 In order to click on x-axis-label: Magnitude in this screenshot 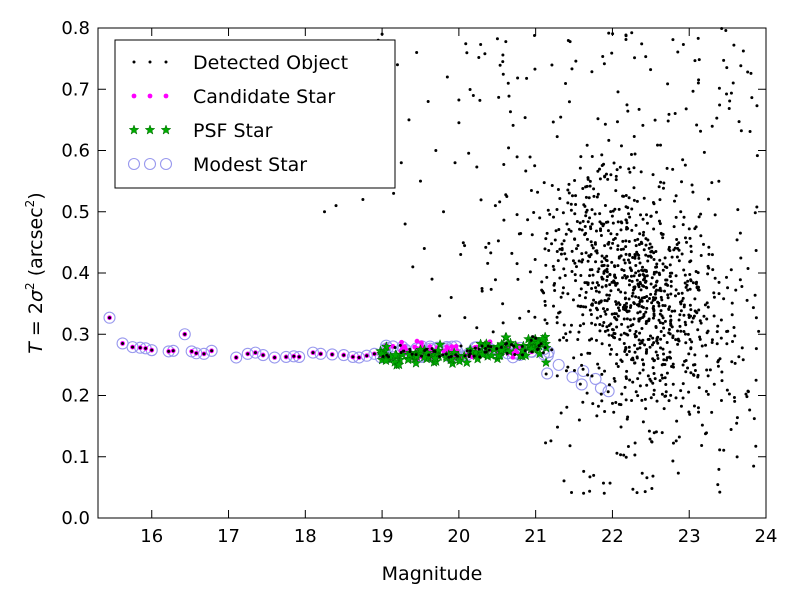, I will do `click(432, 574)`.